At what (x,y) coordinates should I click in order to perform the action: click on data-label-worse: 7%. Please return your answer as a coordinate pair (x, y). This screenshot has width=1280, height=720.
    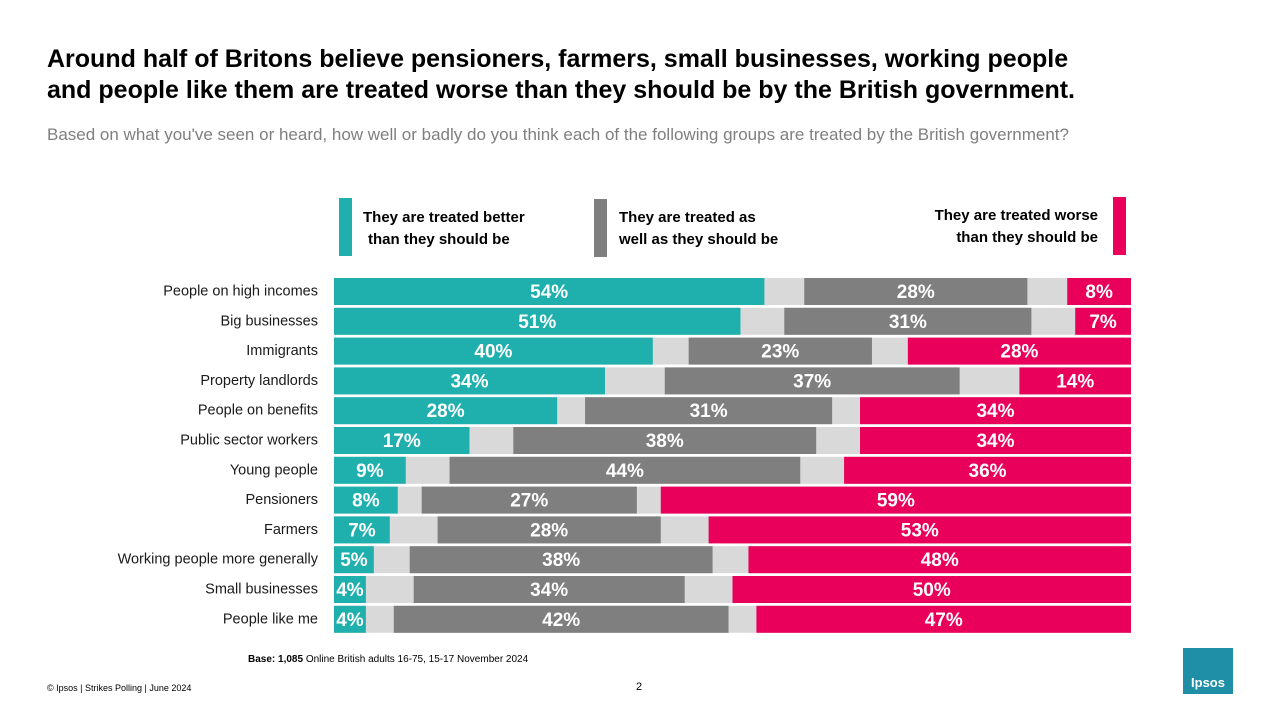
    Looking at the image, I should click on (1103, 322).